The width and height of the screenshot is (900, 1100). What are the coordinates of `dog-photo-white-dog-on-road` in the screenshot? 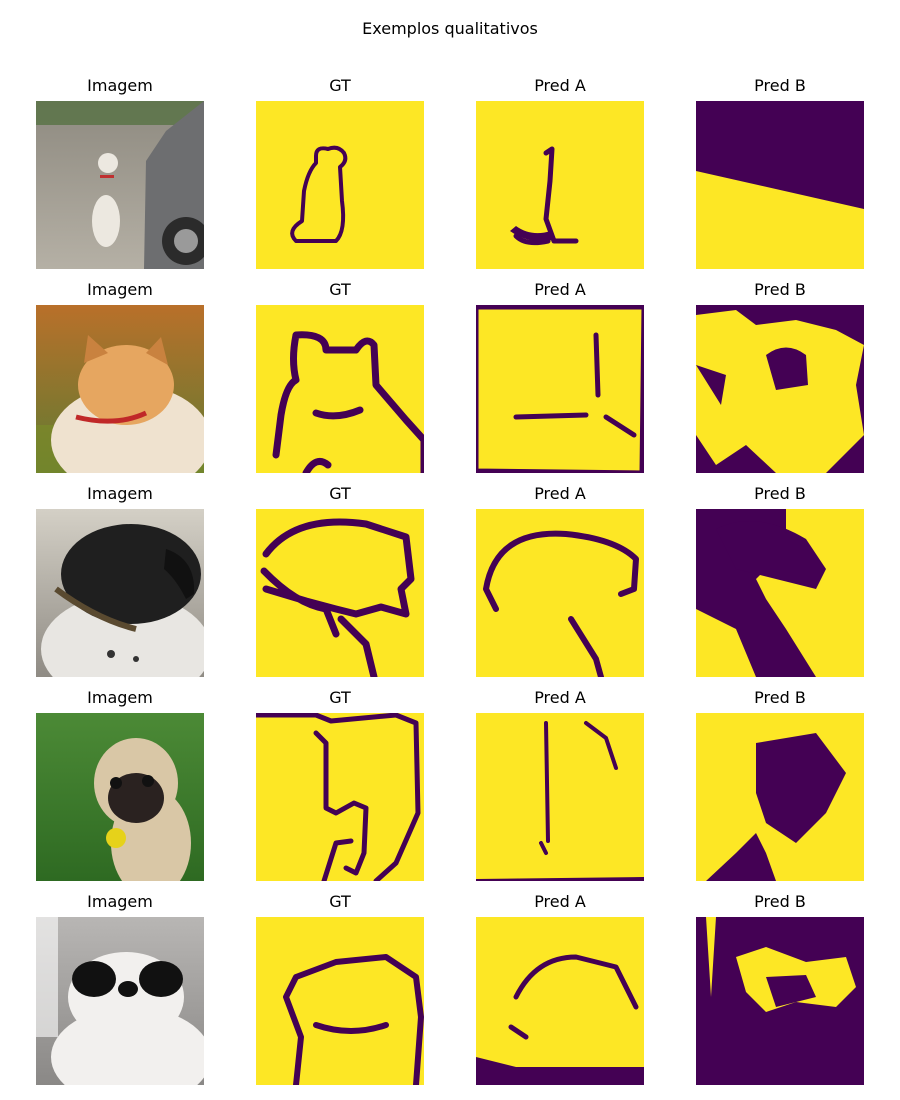 It's located at (120, 185).